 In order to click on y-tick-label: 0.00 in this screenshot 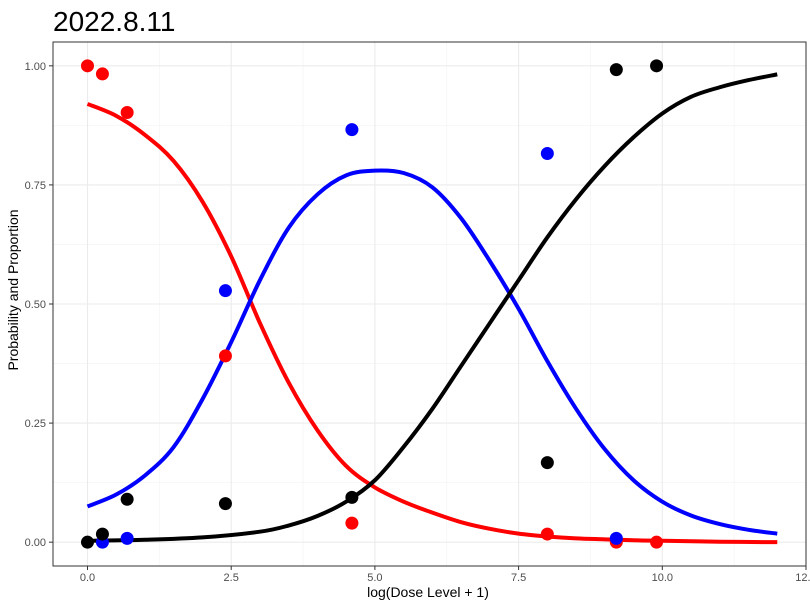, I will do `click(35, 543)`.